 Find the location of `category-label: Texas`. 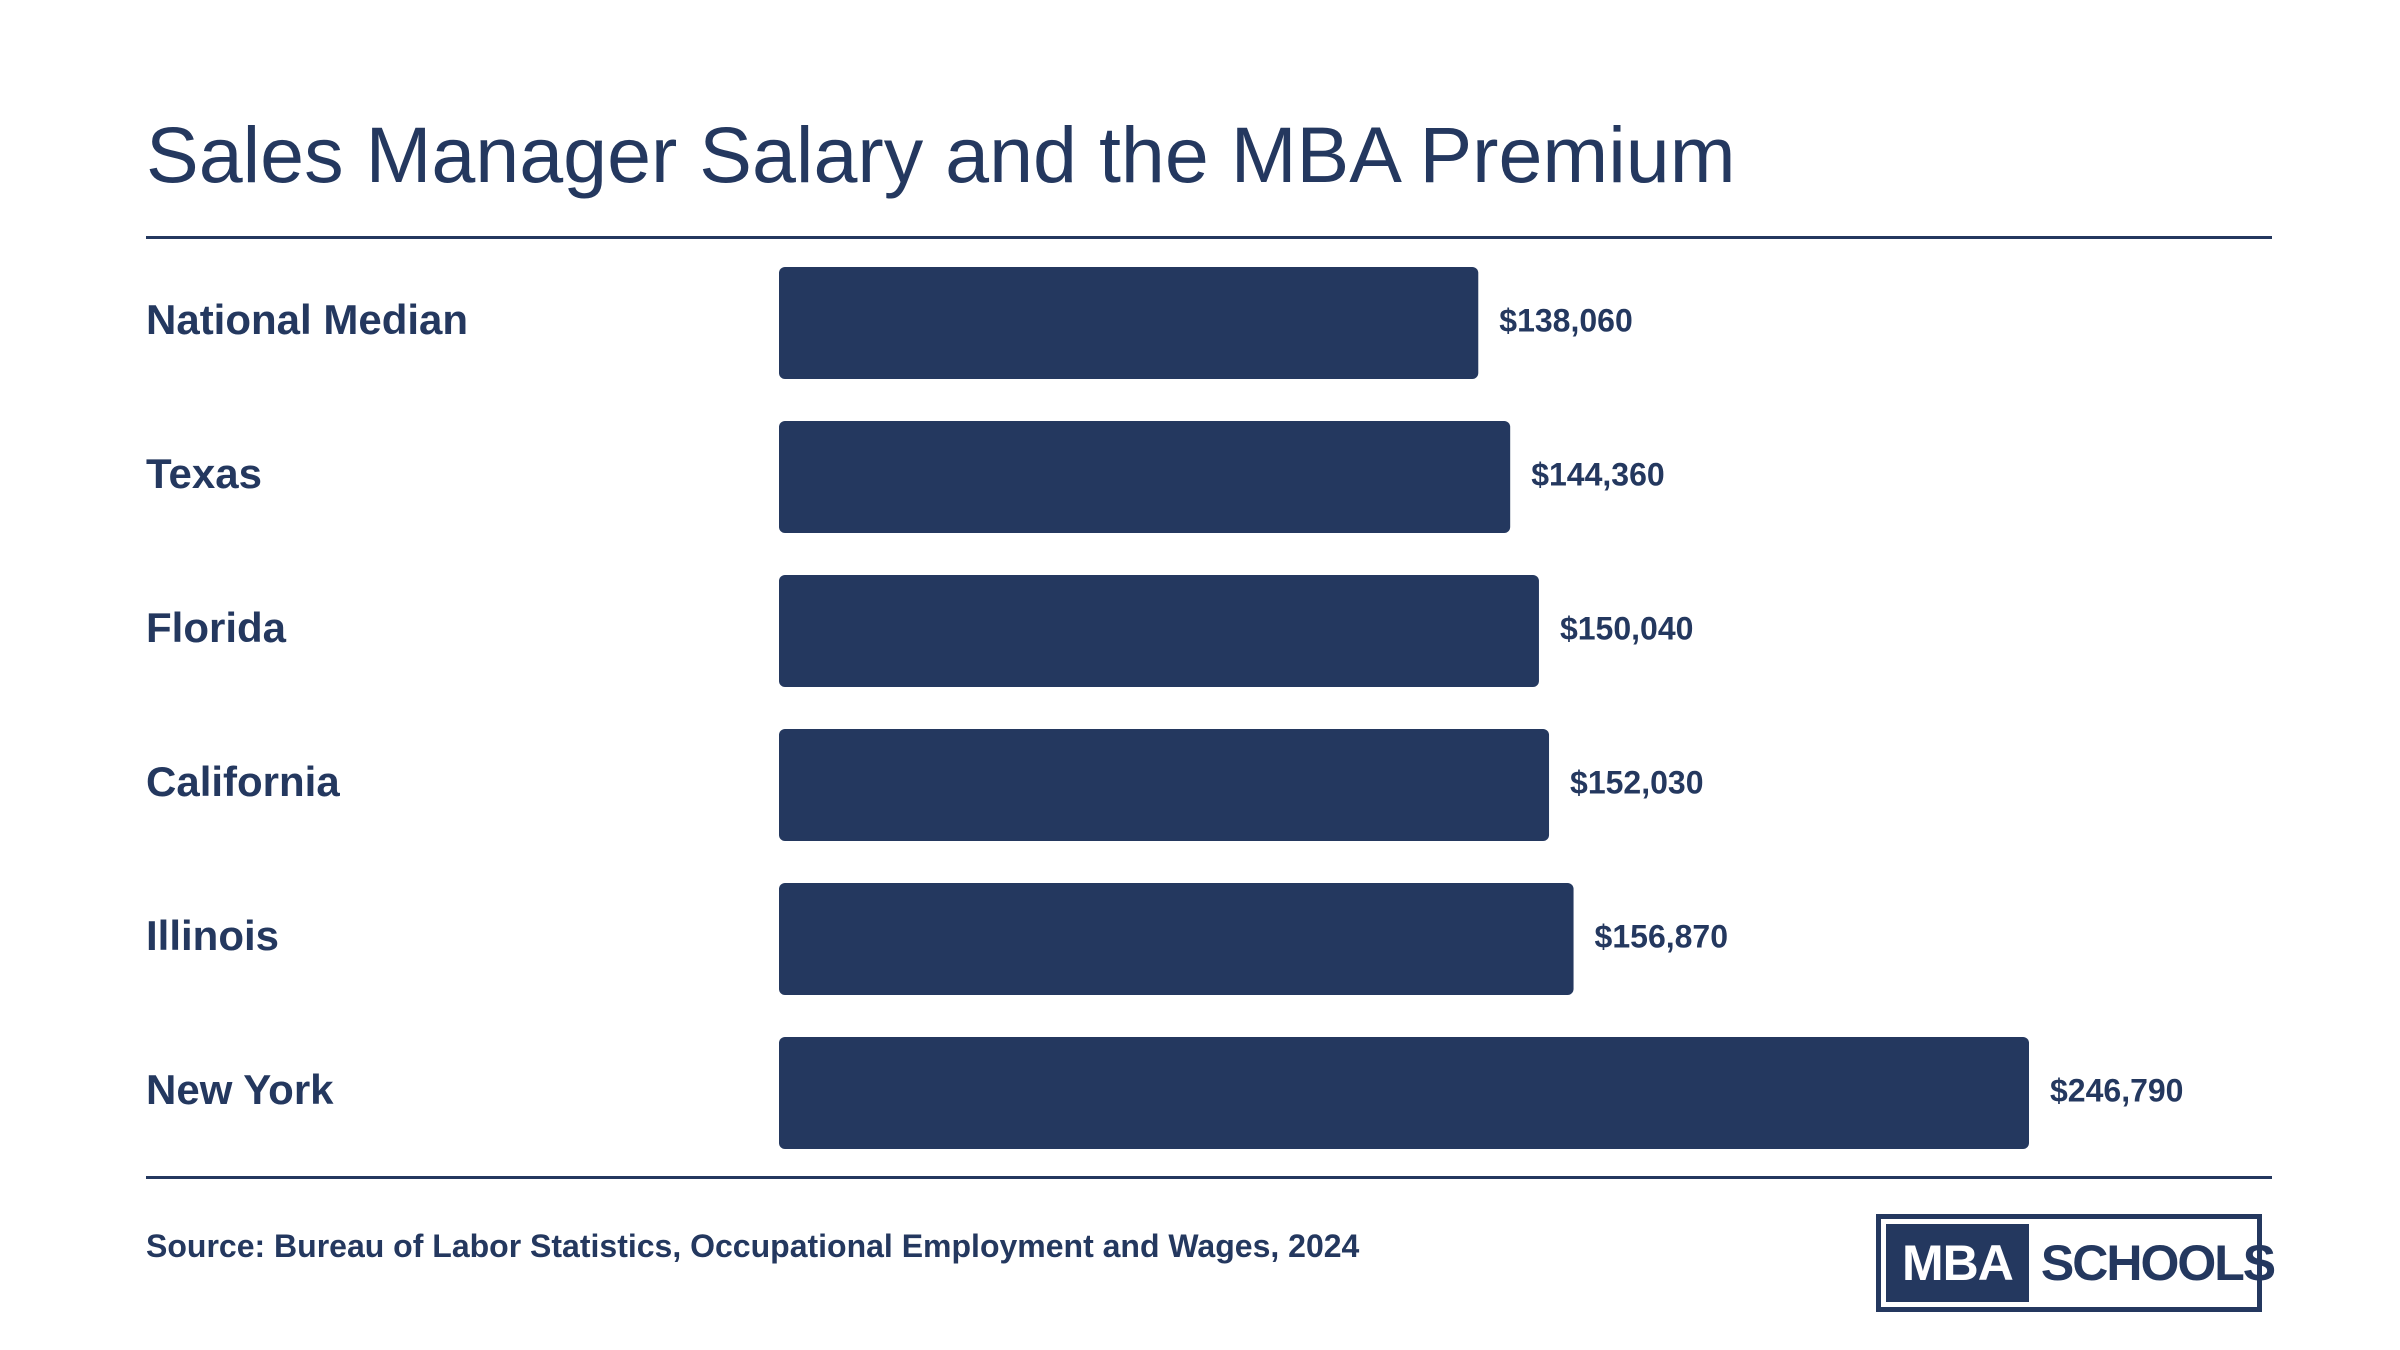

category-label: Texas is located at coordinates (204, 473).